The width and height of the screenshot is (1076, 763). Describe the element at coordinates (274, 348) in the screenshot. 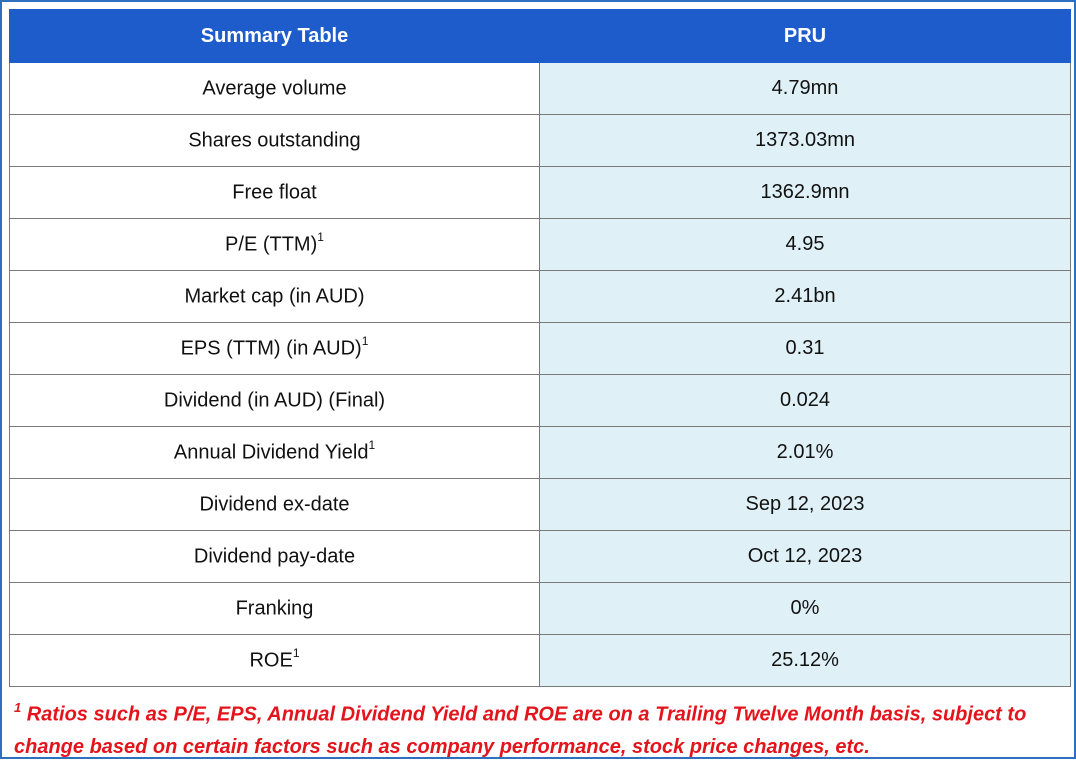

I see `row-label: EPS (TTM) (in AUD)1` at that location.